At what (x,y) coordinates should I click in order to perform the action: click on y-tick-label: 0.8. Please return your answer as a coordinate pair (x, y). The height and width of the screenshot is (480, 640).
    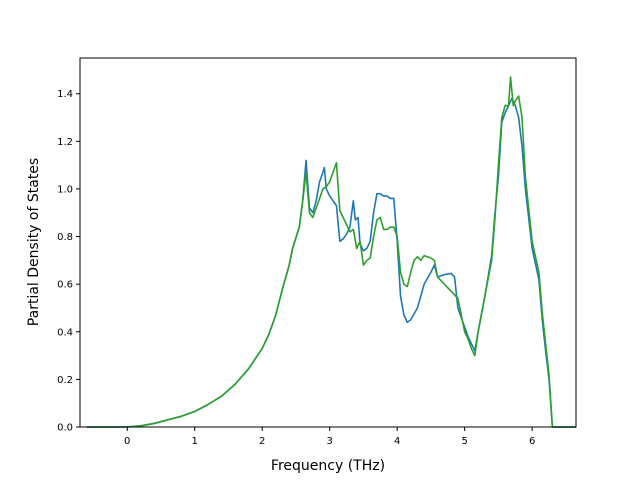
    Looking at the image, I should click on (65, 237).